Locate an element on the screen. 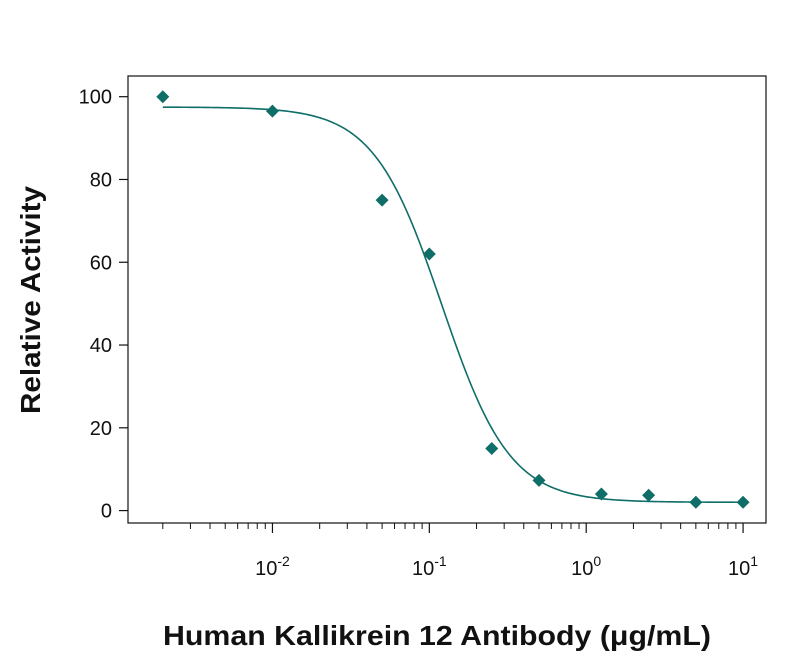 The width and height of the screenshot is (805, 659). y-tick-label-100: 100 is located at coordinates (95, 98).